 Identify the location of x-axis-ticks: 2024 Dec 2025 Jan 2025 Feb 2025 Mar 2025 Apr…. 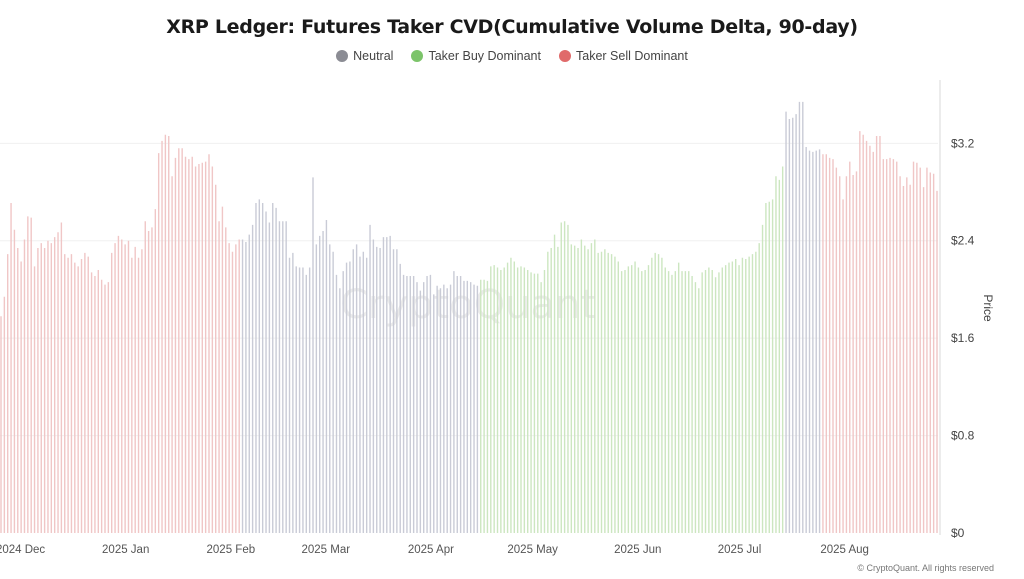
(434, 550).